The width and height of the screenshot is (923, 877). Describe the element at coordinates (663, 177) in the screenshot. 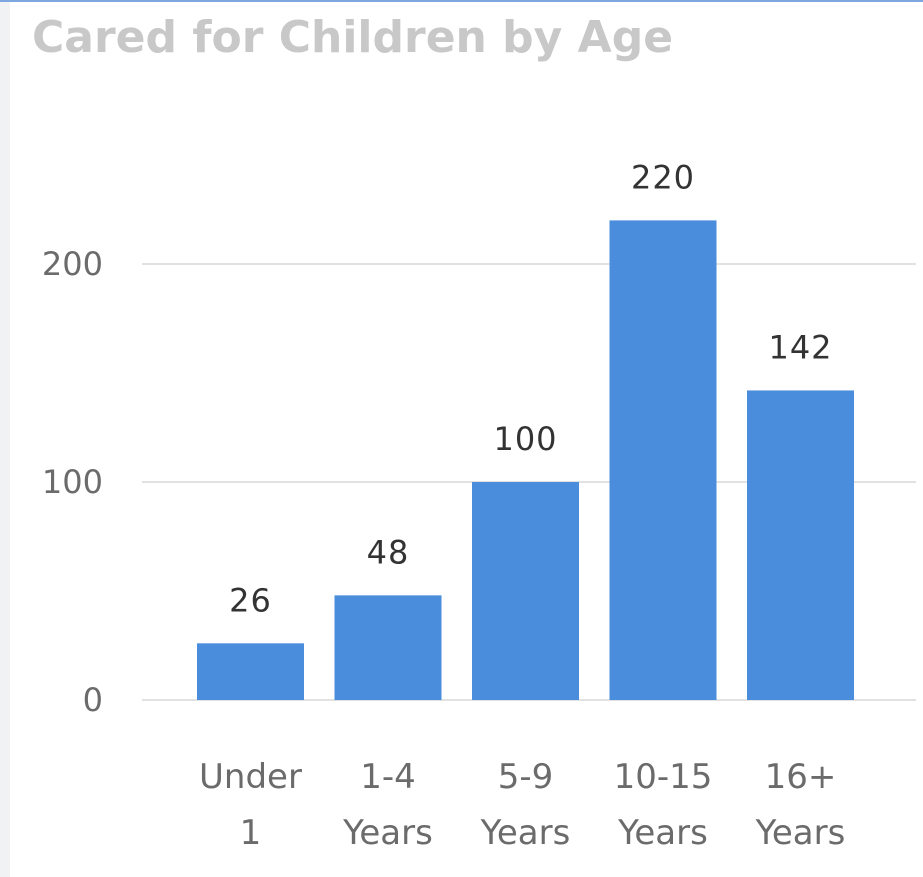

I see `data-label: 220` at that location.